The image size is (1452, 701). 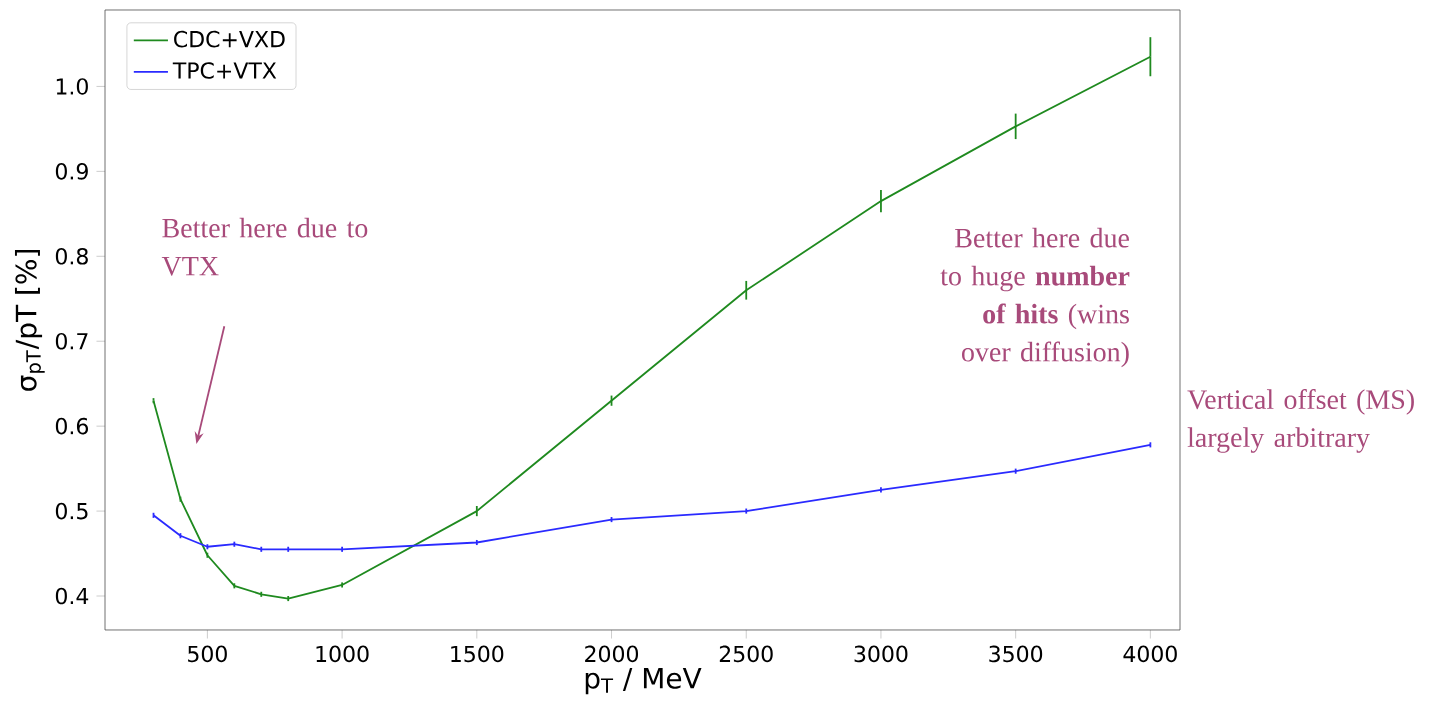 I want to click on legend-label: CDC+VXD, so click(x=229, y=39).